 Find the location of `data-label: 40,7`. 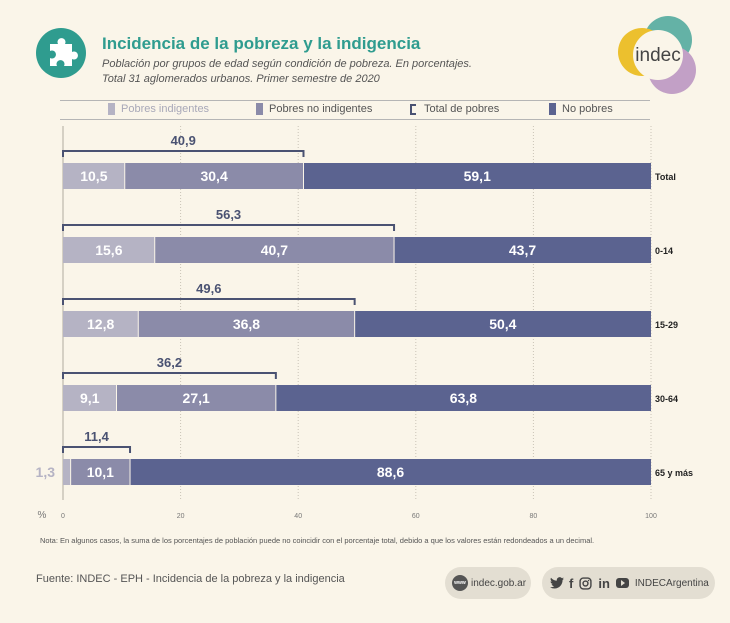

data-label: 40,7 is located at coordinates (274, 250).